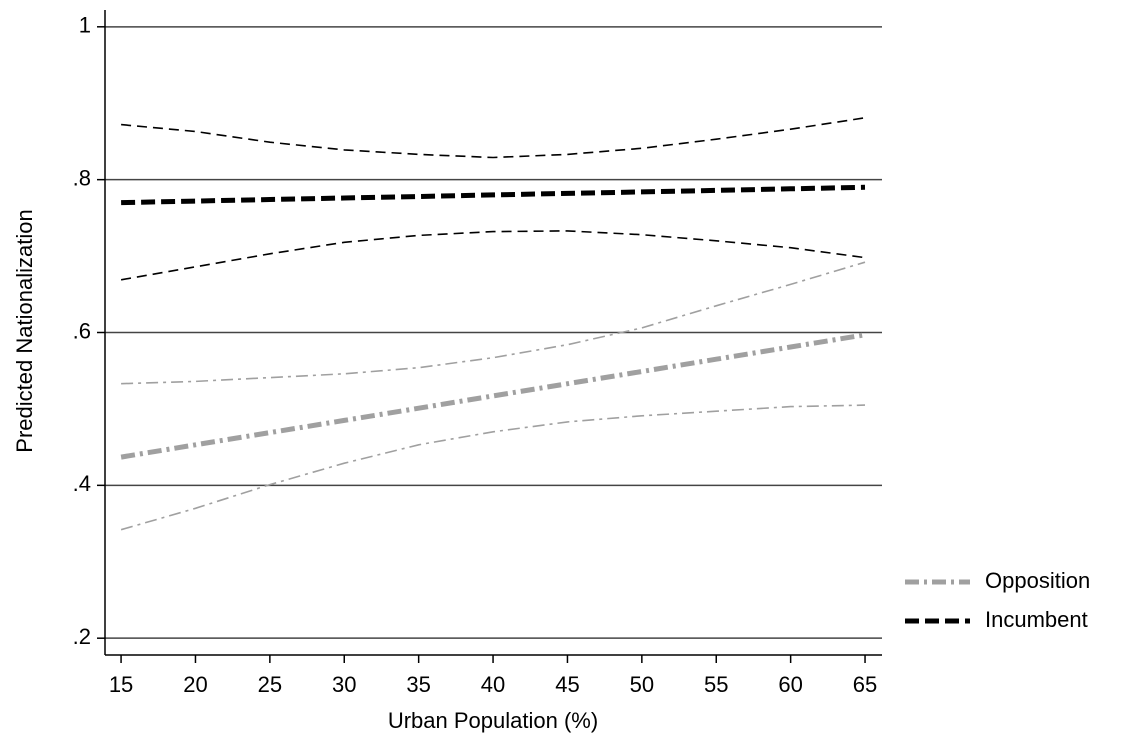 This screenshot has width=1123, height=744. What do you see at coordinates (1036, 619) in the screenshot?
I see `legend-label: Incumbent` at bounding box center [1036, 619].